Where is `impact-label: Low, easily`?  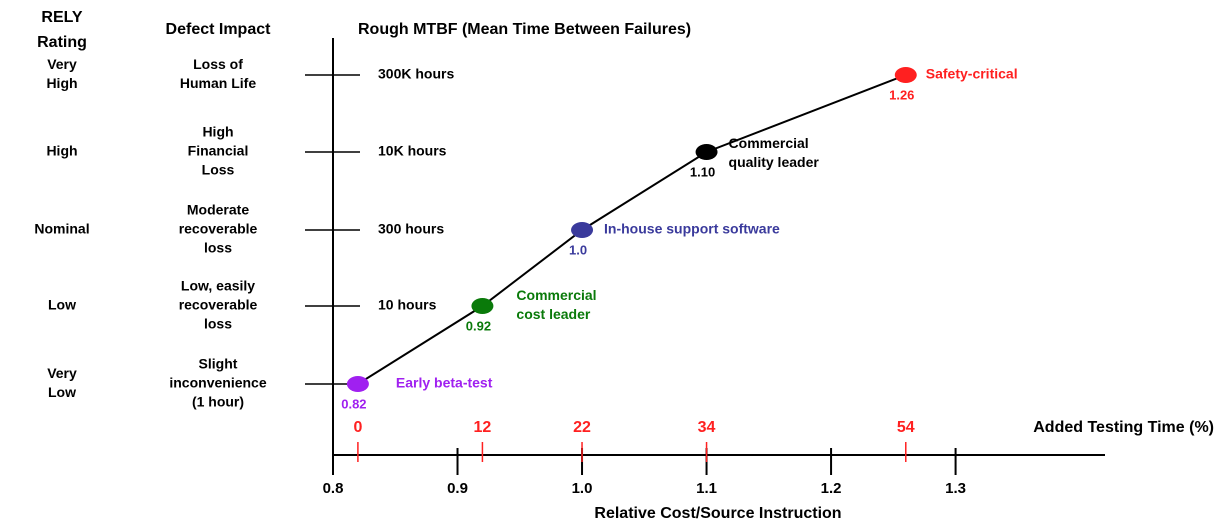
impact-label: Low, easily is located at coordinates (218, 286).